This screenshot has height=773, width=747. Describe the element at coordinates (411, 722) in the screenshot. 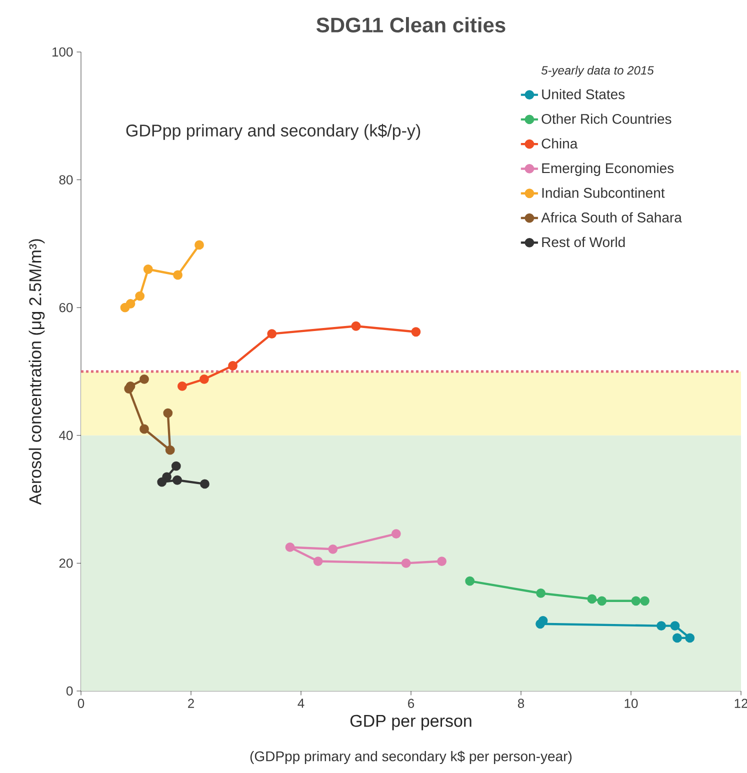

I see `x-axis-title: GDP per person` at that location.